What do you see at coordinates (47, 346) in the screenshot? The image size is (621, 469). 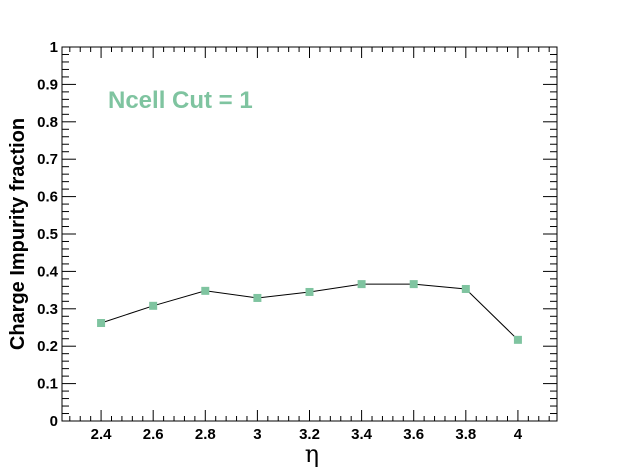 I see `y-tick-label: 0.2` at bounding box center [47, 346].